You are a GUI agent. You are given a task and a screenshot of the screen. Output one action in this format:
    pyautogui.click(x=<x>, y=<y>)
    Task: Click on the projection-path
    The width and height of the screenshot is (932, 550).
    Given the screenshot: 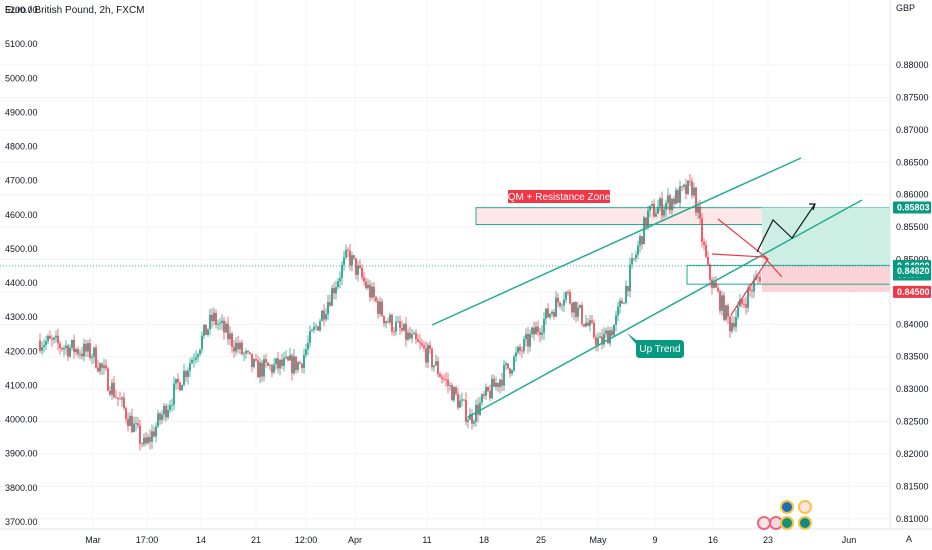 What is the action you would take?
    pyautogui.click(x=786, y=228)
    